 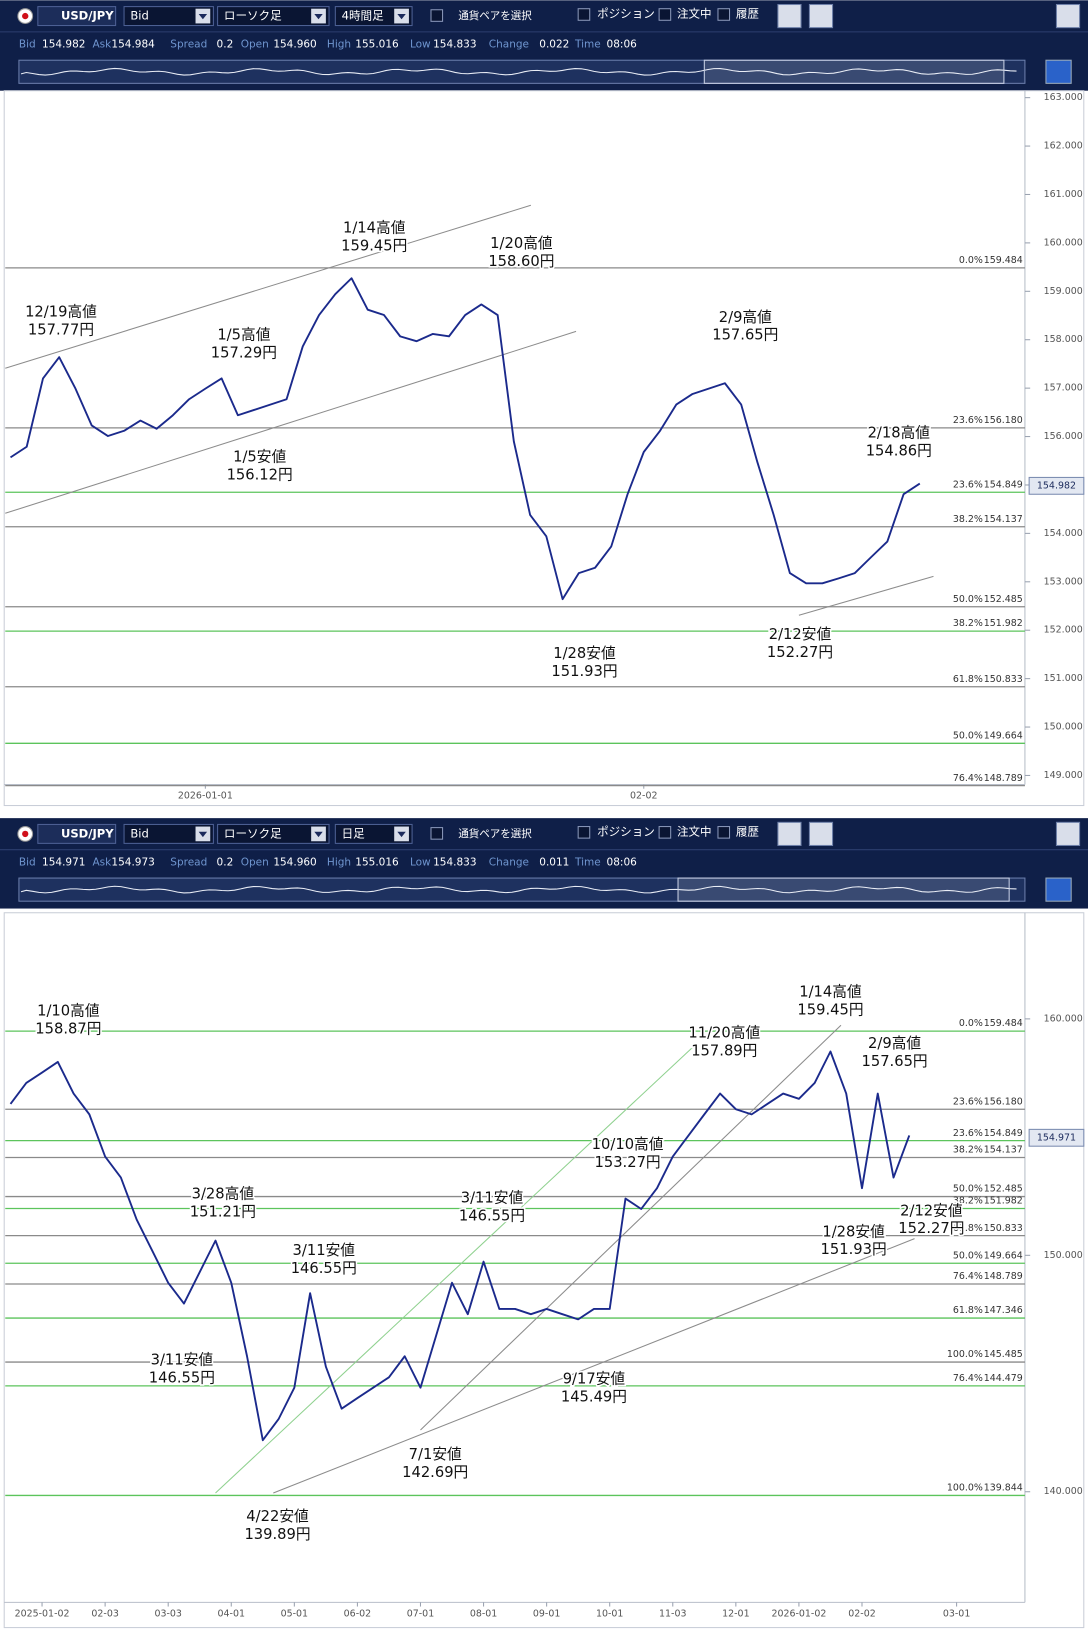 What do you see at coordinates (374, 227) in the screenshot?
I see `annotation-date: 1/14高値` at bounding box center [374, 227].